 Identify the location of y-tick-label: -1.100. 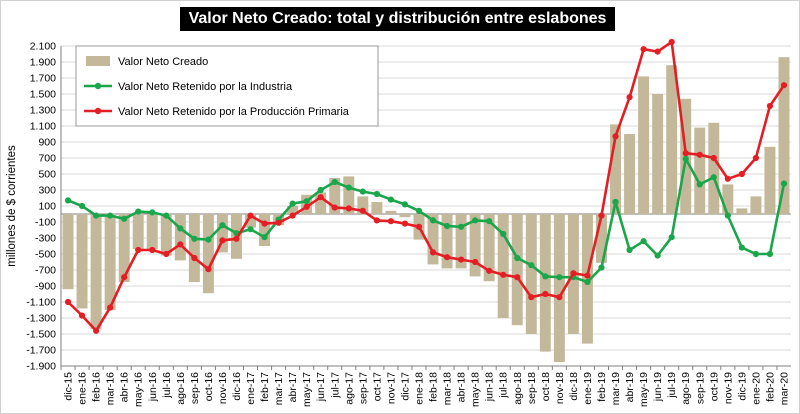
(41, 303).